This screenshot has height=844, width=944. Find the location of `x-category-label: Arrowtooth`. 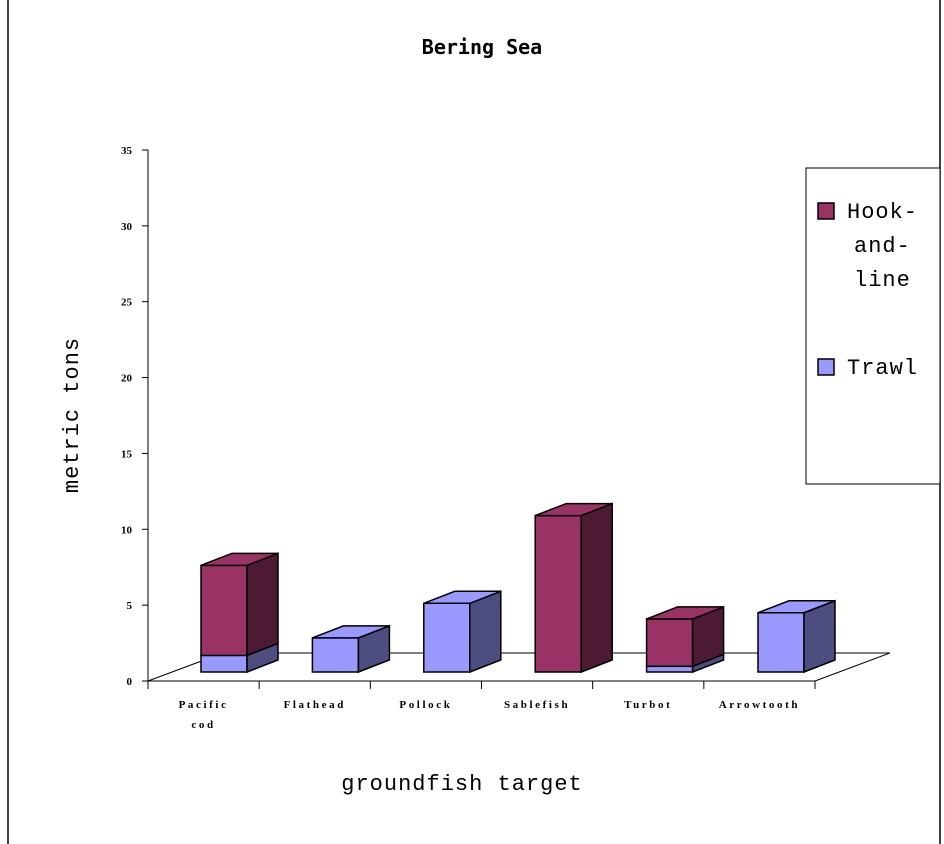

x-category-label: Arrowtooth is located at coordinates (759, 705).